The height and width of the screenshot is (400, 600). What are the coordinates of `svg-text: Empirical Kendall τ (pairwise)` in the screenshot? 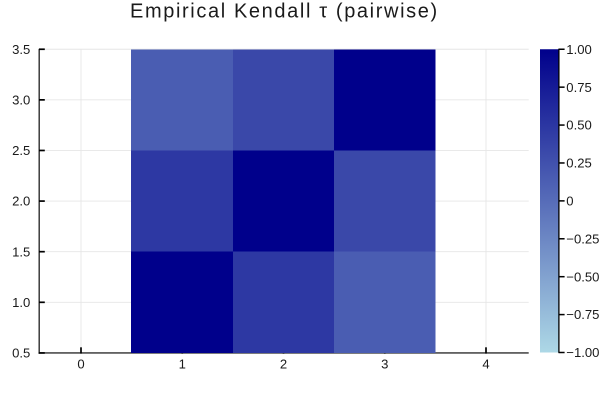 It's located at (284, 12).